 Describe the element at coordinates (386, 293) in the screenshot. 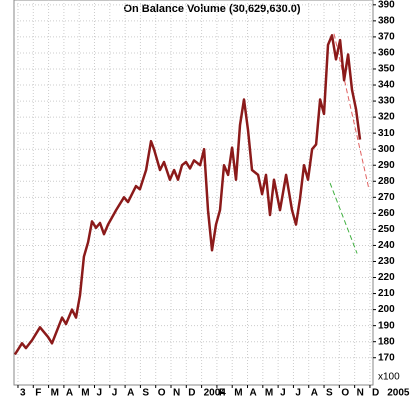

I see `y-tick-label: 210` at that location.